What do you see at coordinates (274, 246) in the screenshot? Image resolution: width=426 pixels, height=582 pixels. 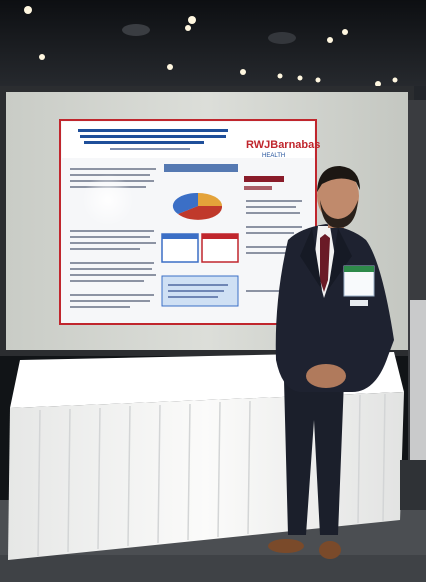 I see `poster-right-column` at bounding box center [274, 246].